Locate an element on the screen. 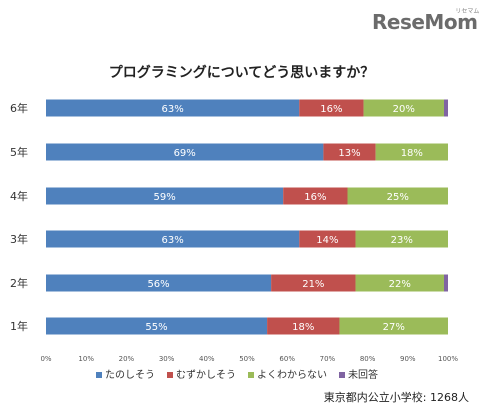  logo-text: ReseMom is located at coordinates (425, 22).